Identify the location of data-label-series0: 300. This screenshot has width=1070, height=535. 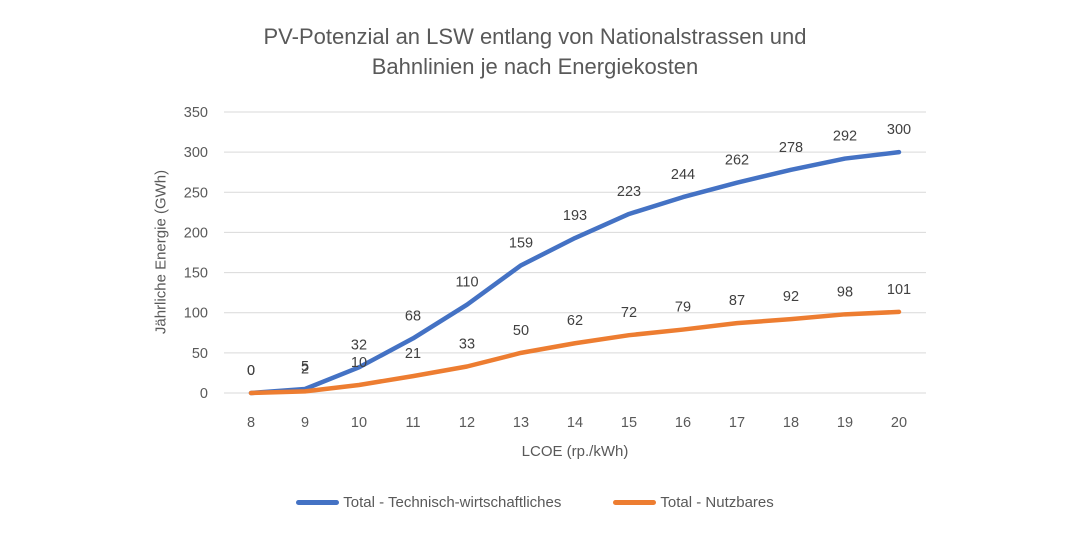
(899, 130).